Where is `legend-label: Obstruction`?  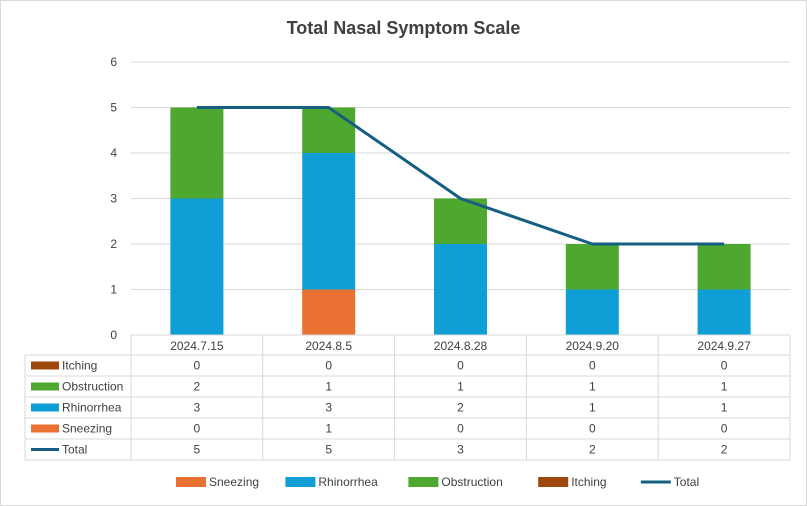 legend-label: Obstruction is located at coordinates (471, 482).